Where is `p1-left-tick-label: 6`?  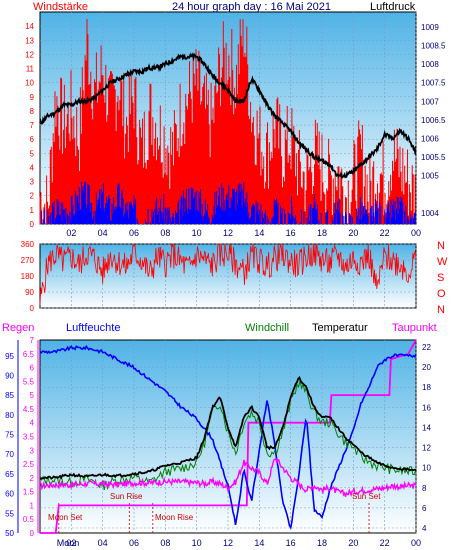 p1-left-tick-label: 6 is located at coordinates (32, 139).